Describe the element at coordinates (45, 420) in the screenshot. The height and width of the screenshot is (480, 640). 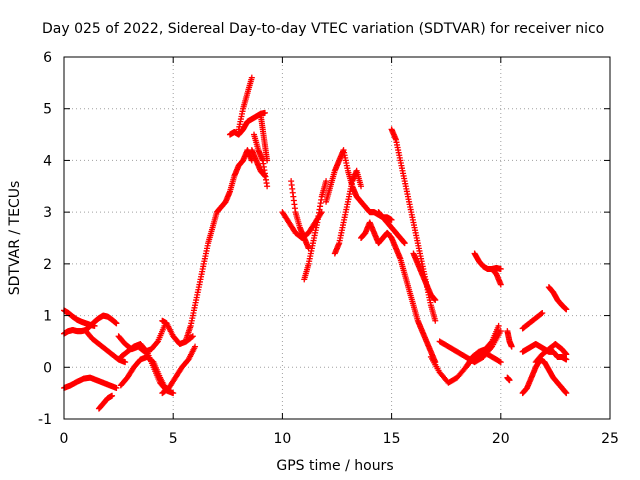
I see `y-tick-label: -1` at that location.